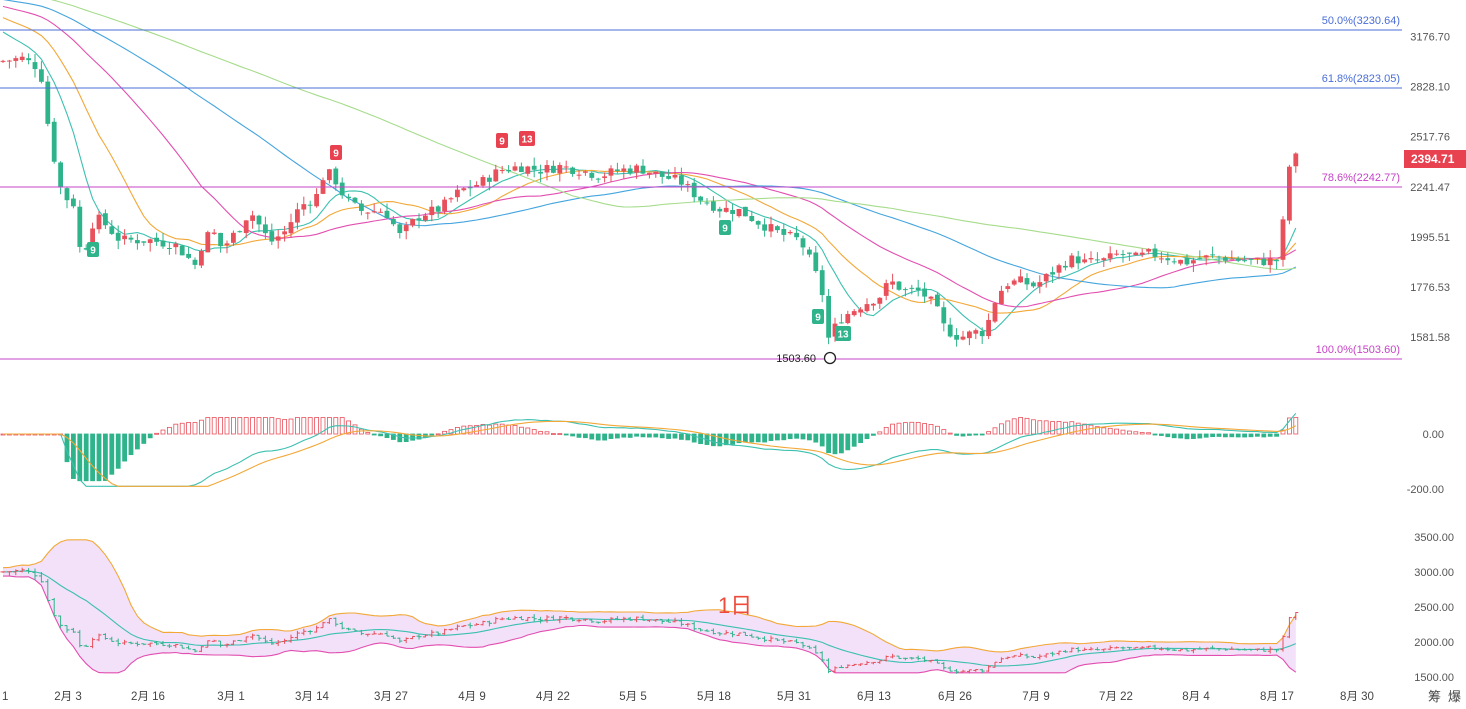 The height and width of the screenshot is (709, 1466). Describe the element at coordinates (1357, 697) in the screenshot. I see `date-axis-tick: 8月 30` at that location.